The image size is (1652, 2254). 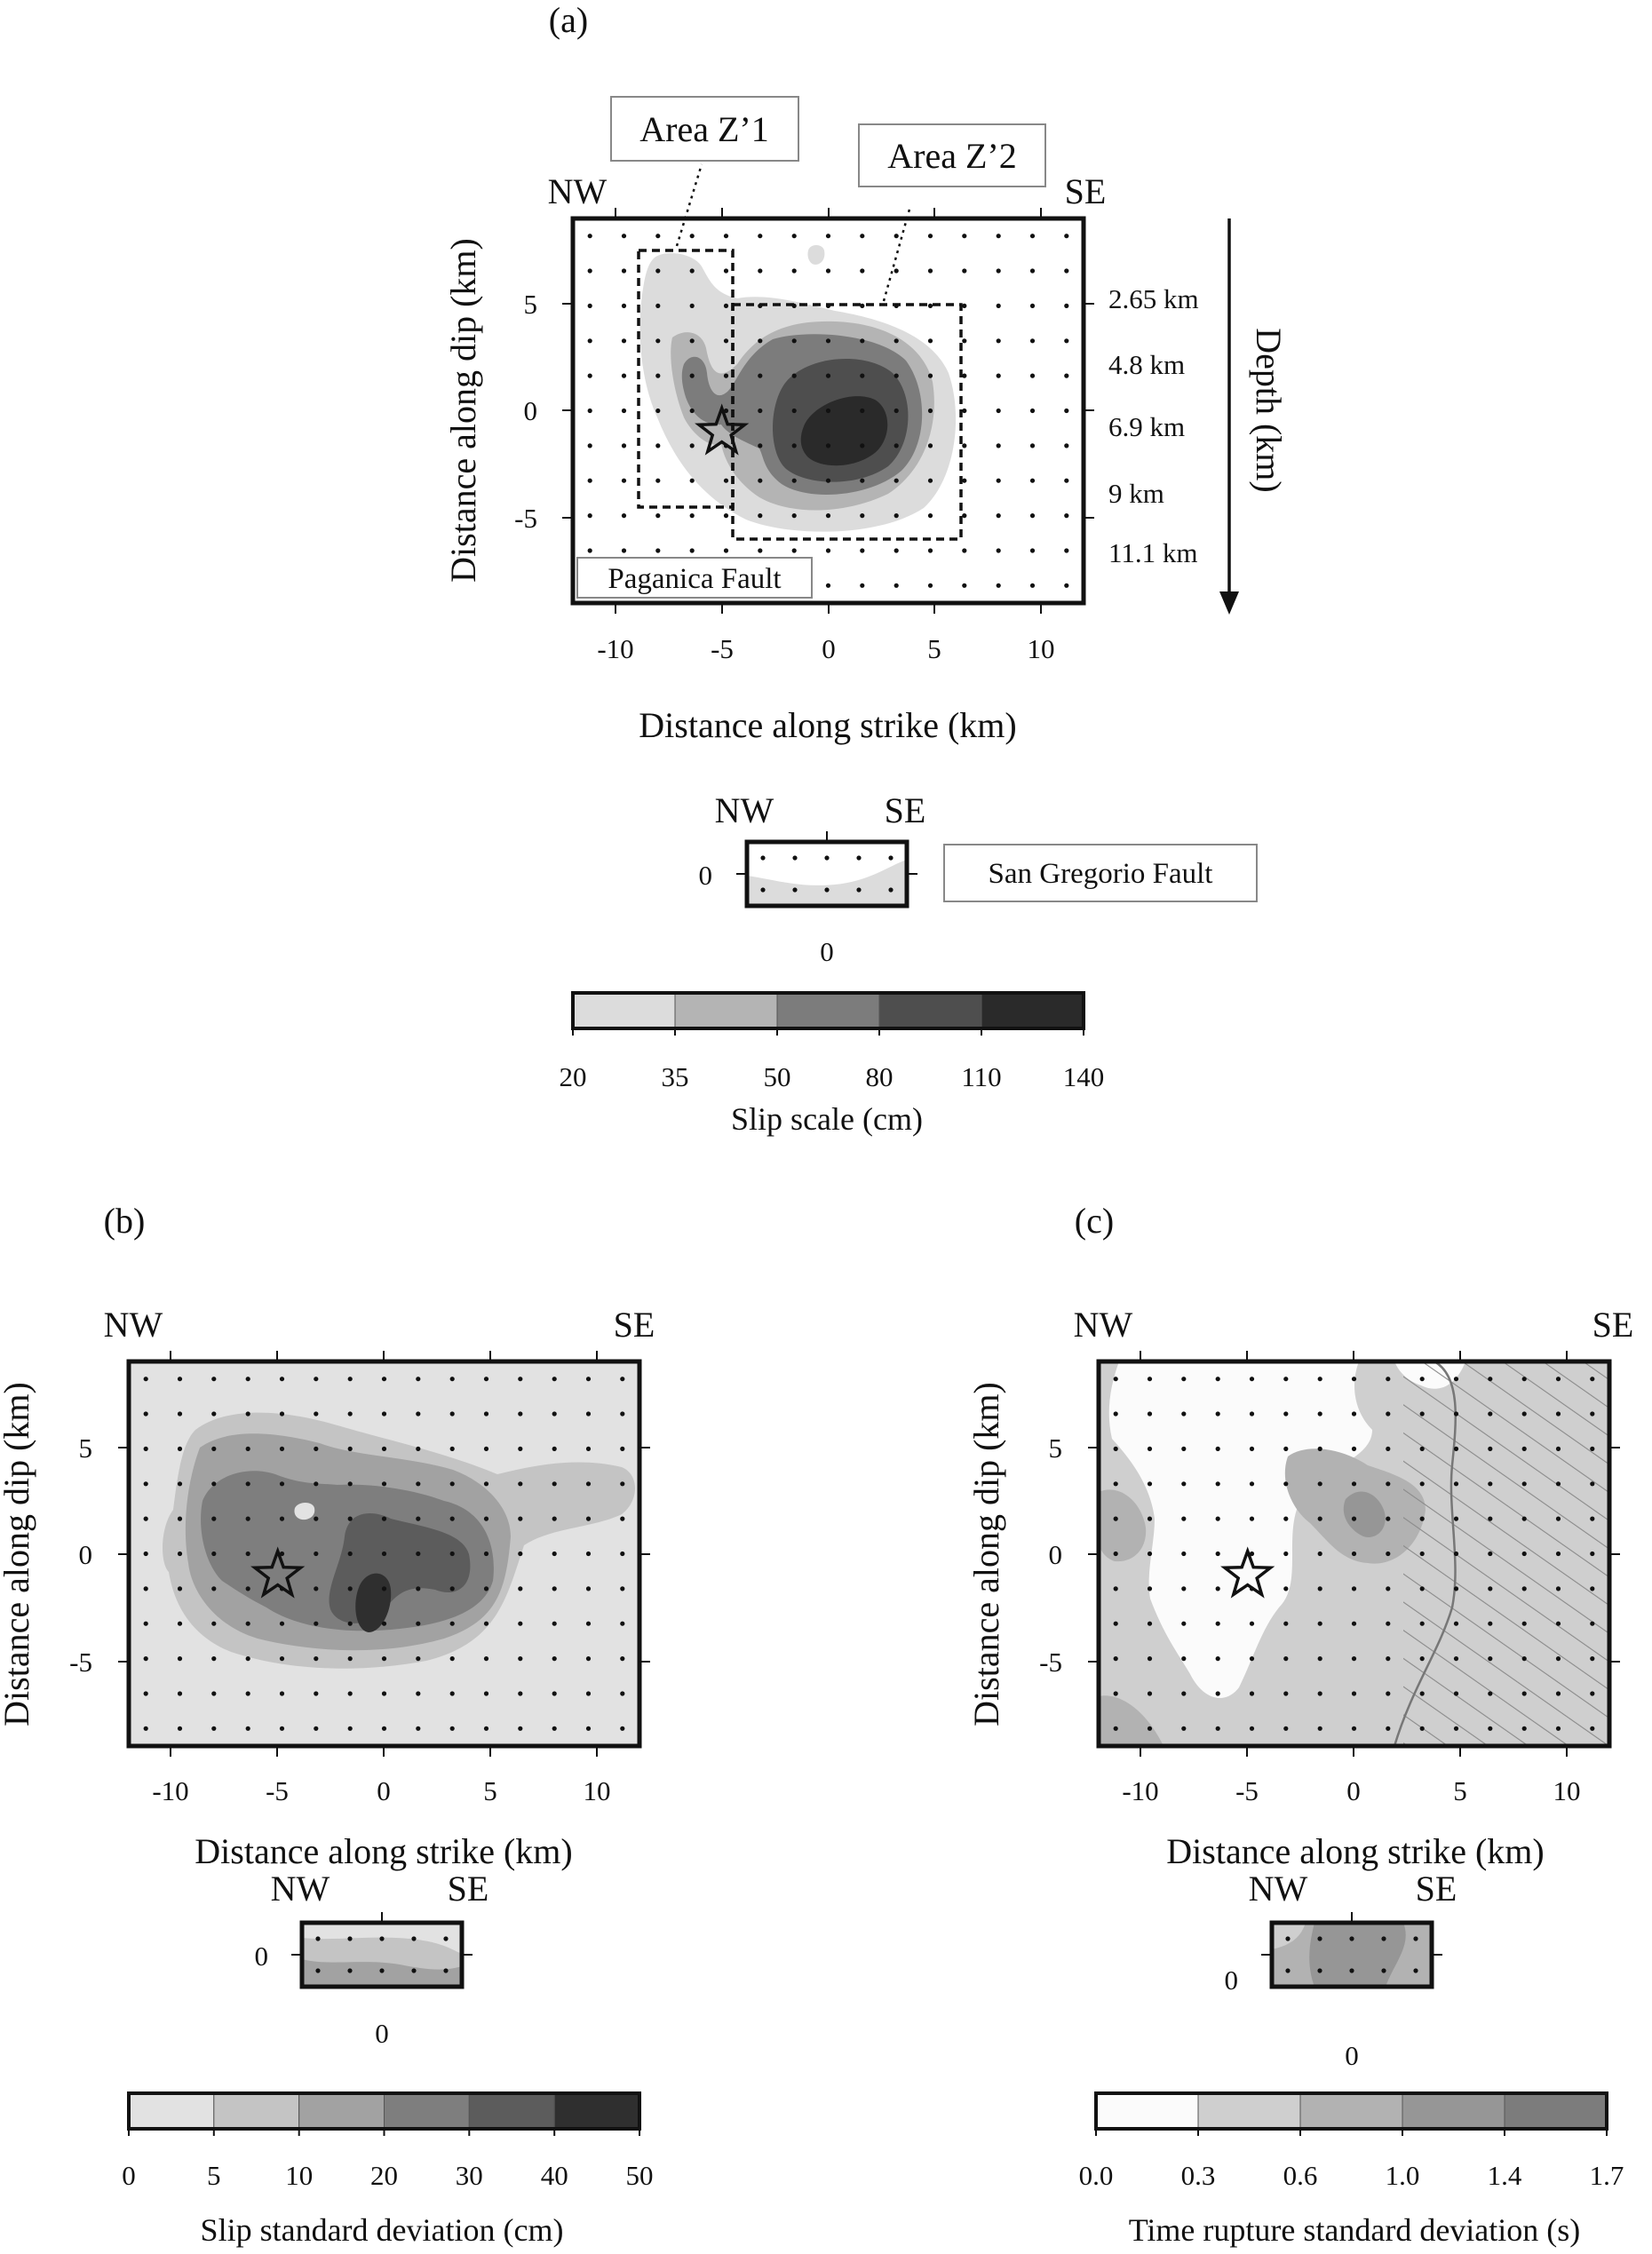 What do you see at coordinates (1229, 416) in the screenshot?
I see `depth-arrow` at bounding box center [1229, 416].